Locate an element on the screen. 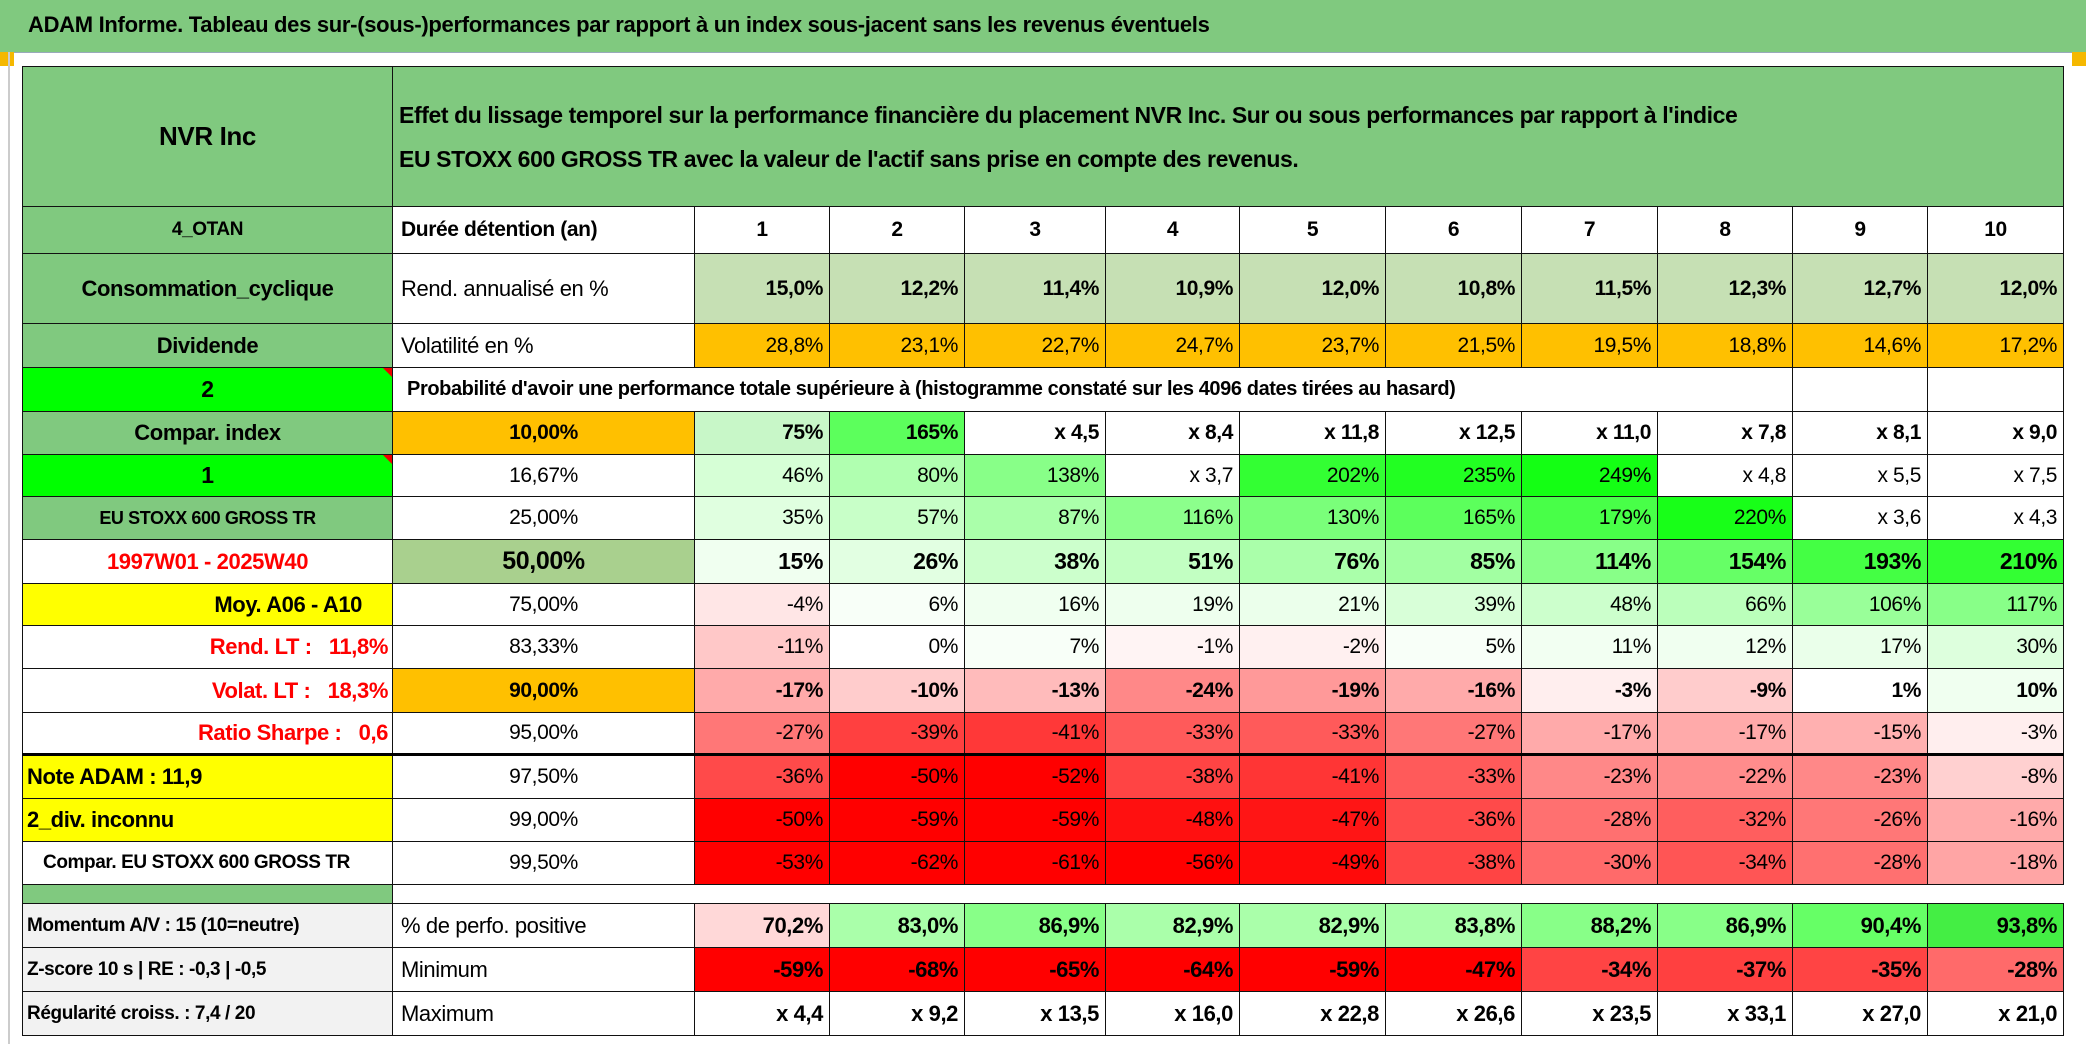 The image size is (2086, 1044). statistic-value: x 27,0 is located at coordinates (1860, 1013).